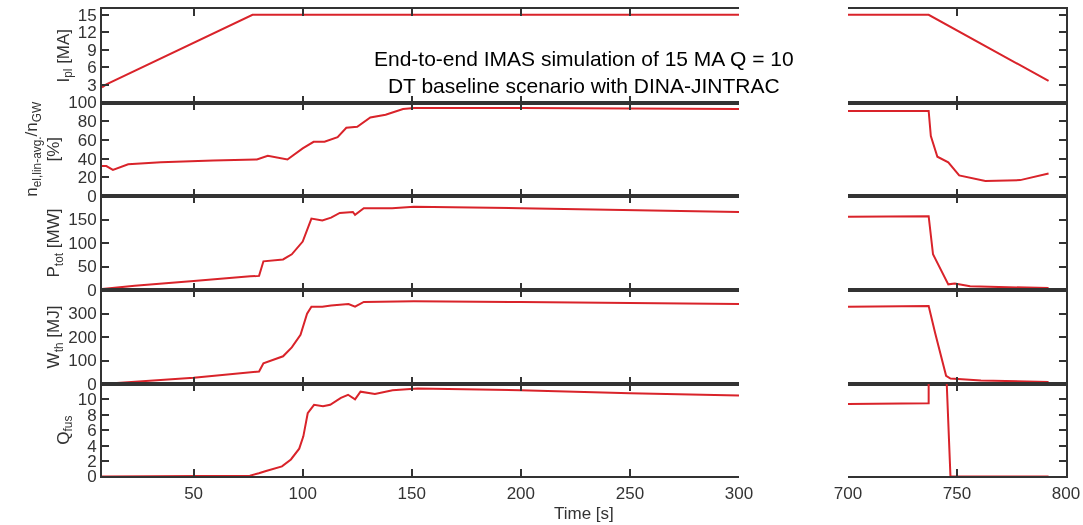 The image size is (1083, 525). I want to click on x-tick-label: 100, so click(302, 493).